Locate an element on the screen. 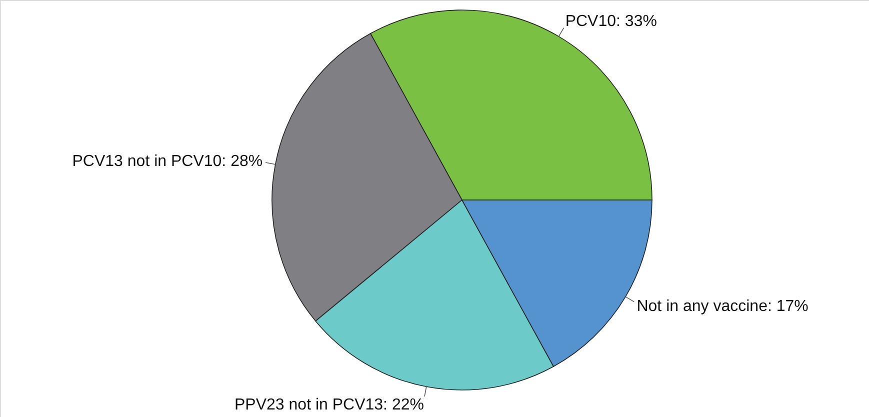 This screenshot has width=869, height=417. slice-label: Not in any vaccine: 17% is located at coordinates (722, 306).